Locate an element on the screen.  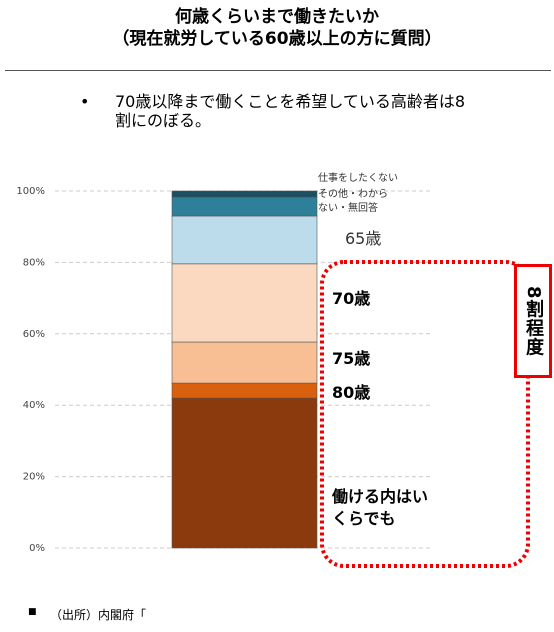
legend-label: 仕事をしたくない is located at coordinates (358, 178).